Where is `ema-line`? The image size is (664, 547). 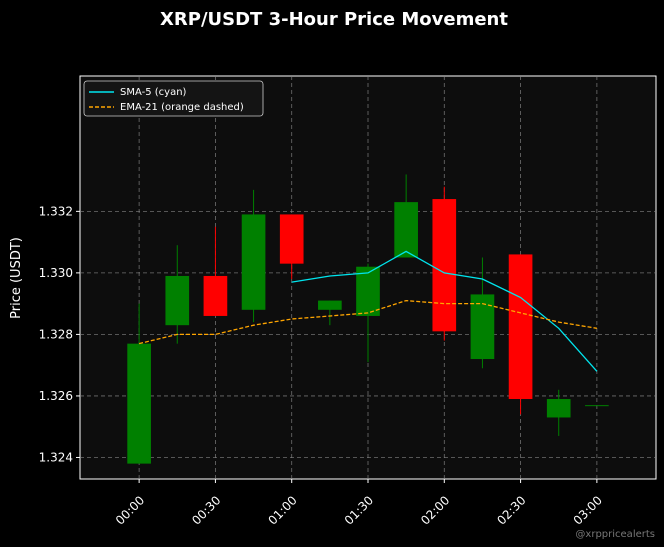
ema-line is located at coordinates (368, 322).